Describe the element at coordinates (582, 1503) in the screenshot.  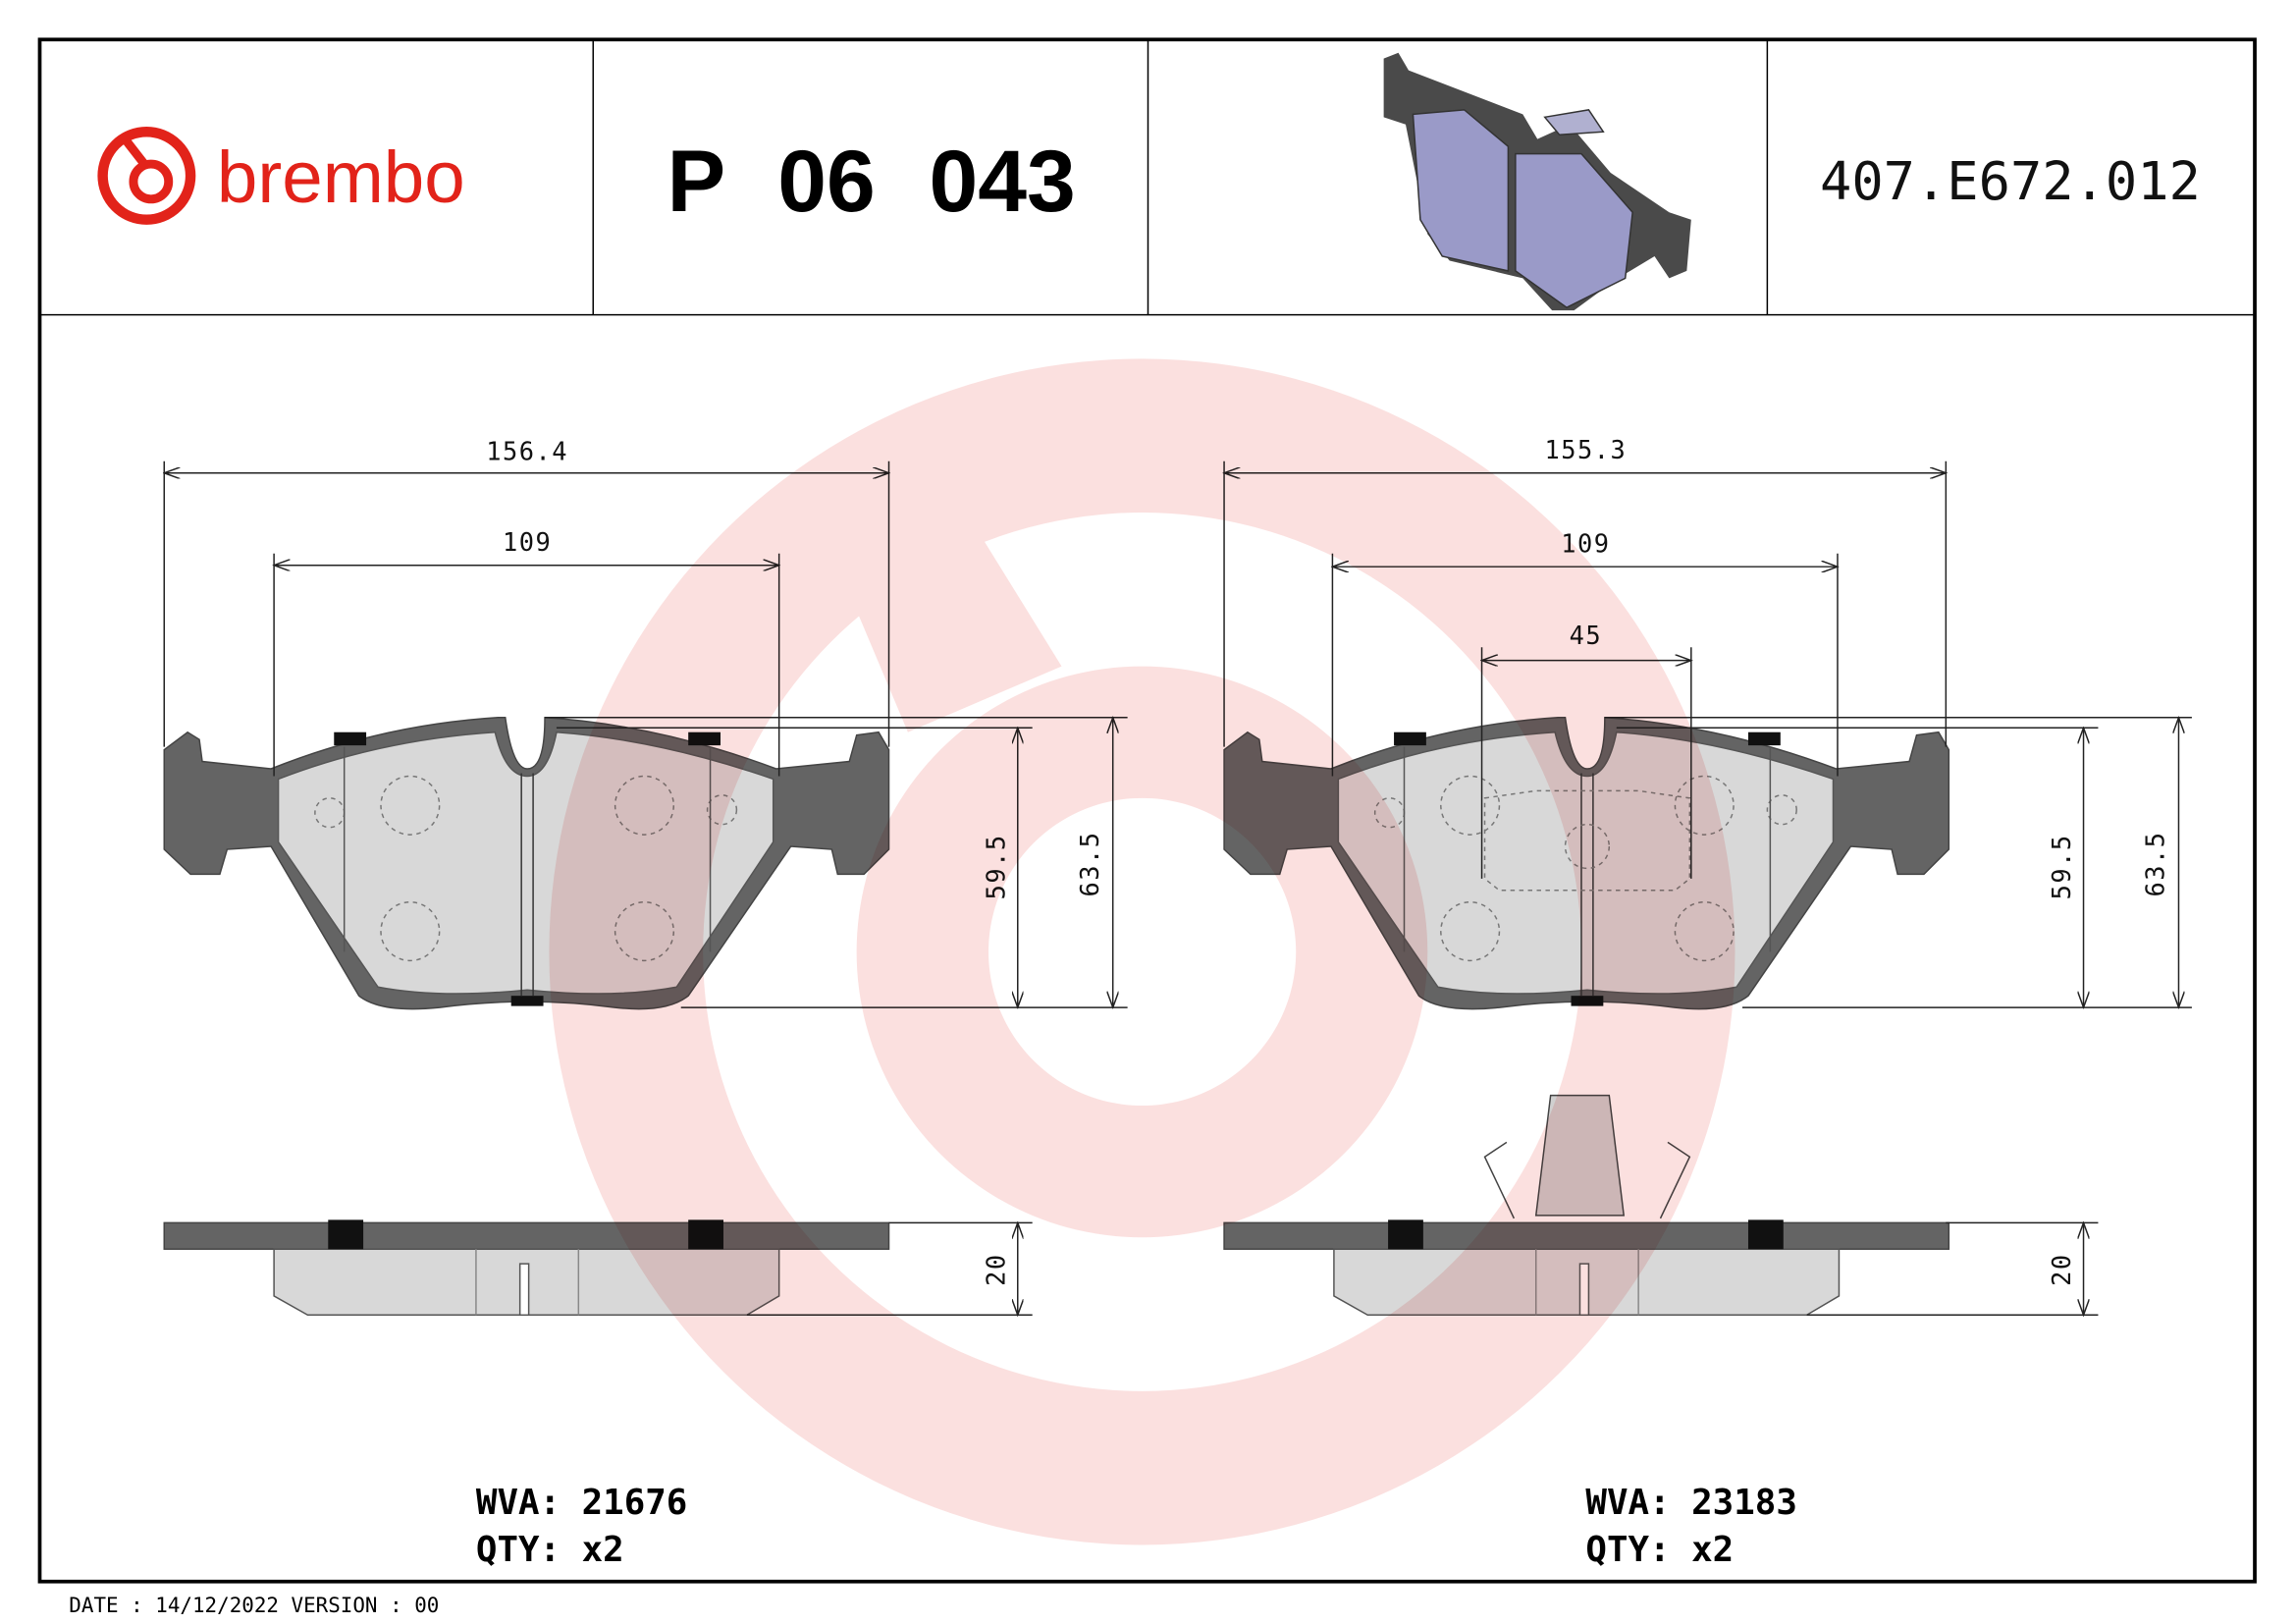
I see `left-wva: WVA: 21676` at that location.